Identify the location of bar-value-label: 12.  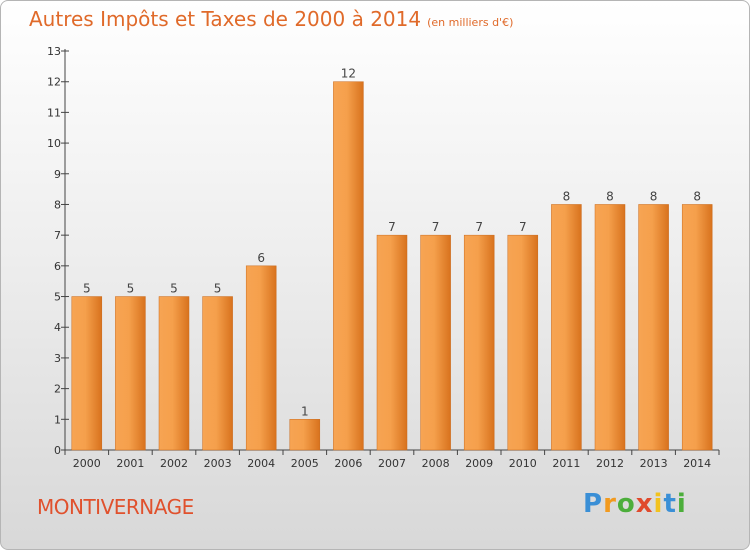
(348, 74).